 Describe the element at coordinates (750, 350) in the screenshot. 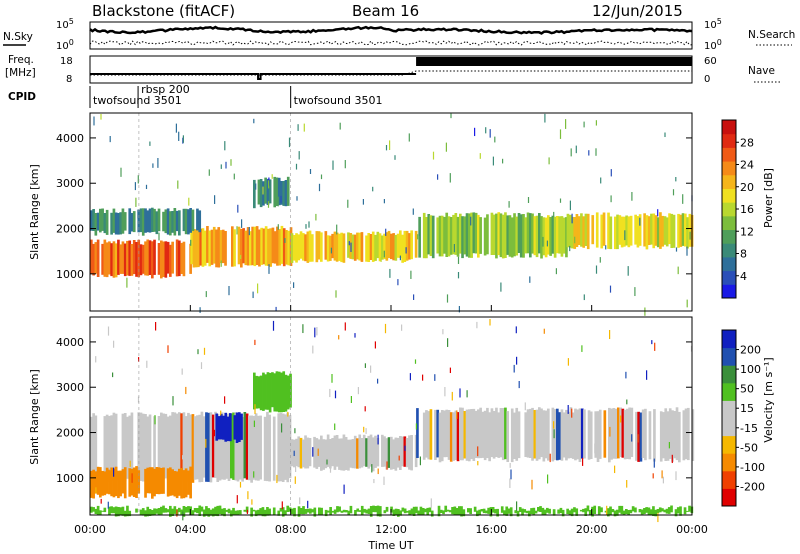

I see `colorbar-tick-label: 200` at that location.